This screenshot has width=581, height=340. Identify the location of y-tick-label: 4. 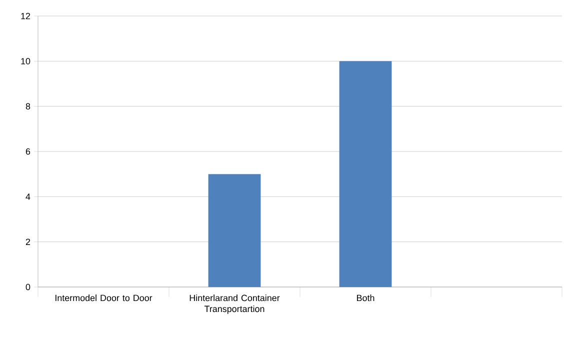
(28, 197).